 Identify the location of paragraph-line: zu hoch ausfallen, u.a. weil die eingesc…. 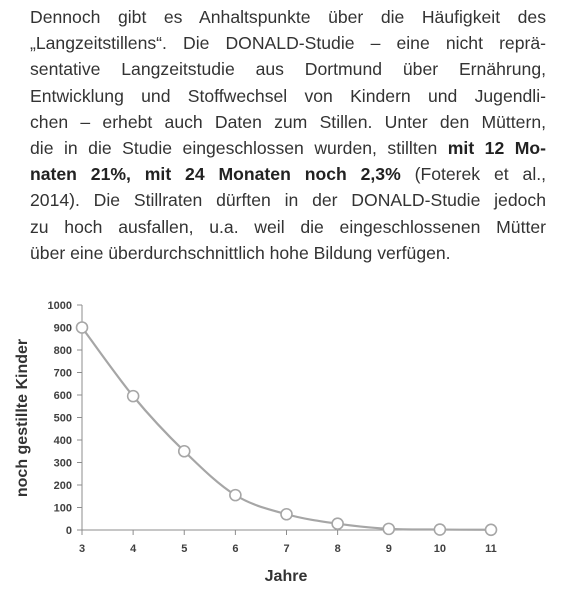
(288, 227).